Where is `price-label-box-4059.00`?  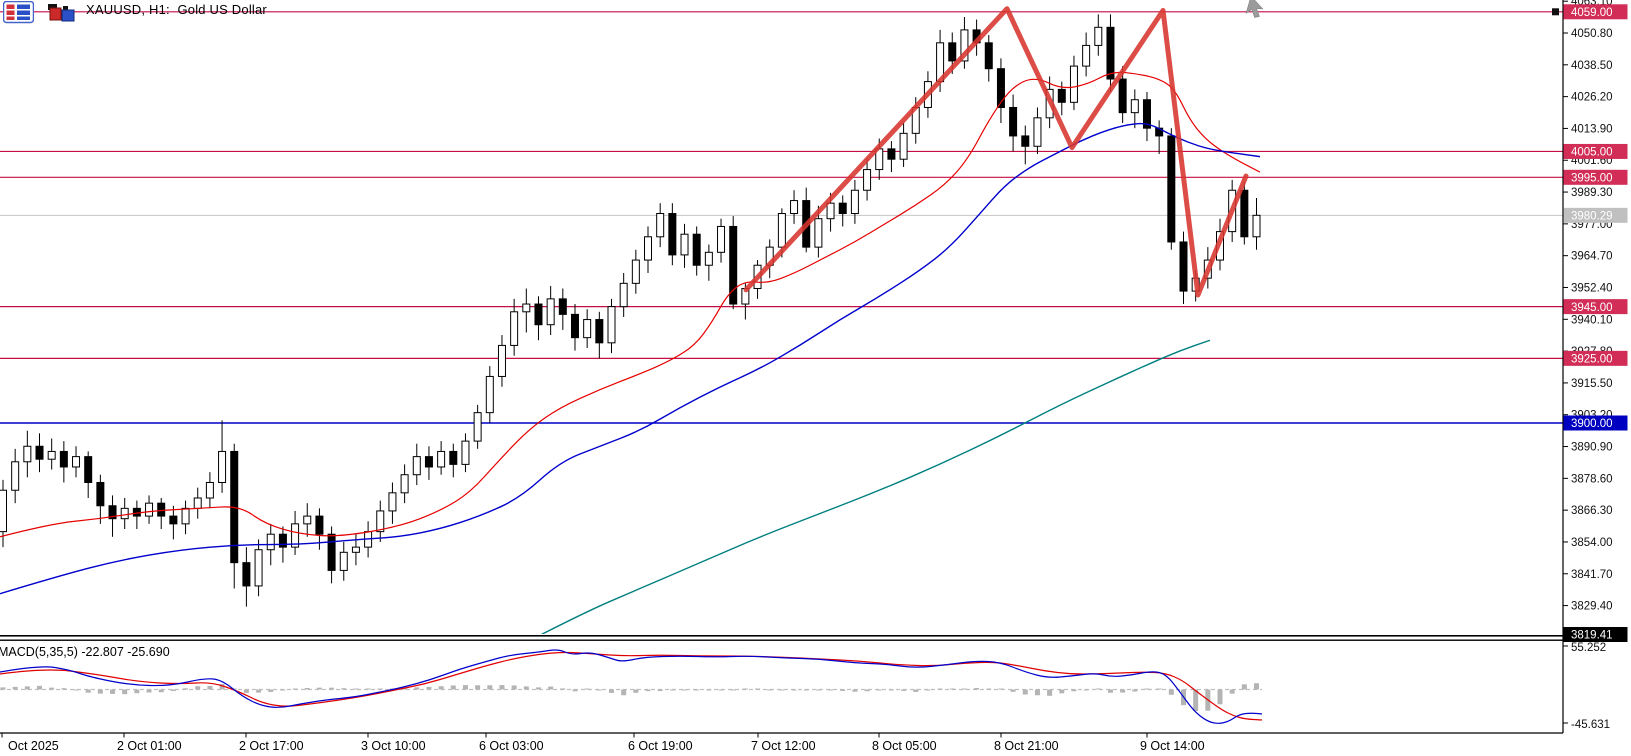
price-label-box-4059.00 is located at coordinates (1595, 12).